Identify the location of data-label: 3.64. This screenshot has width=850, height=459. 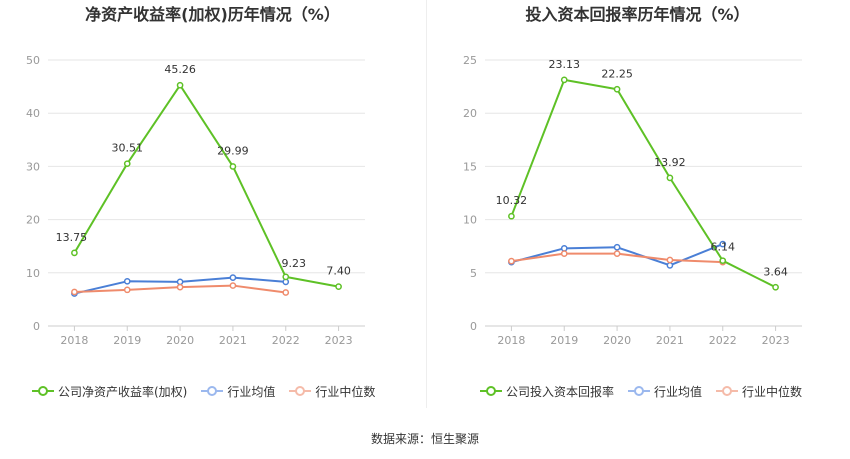
(775, 271).